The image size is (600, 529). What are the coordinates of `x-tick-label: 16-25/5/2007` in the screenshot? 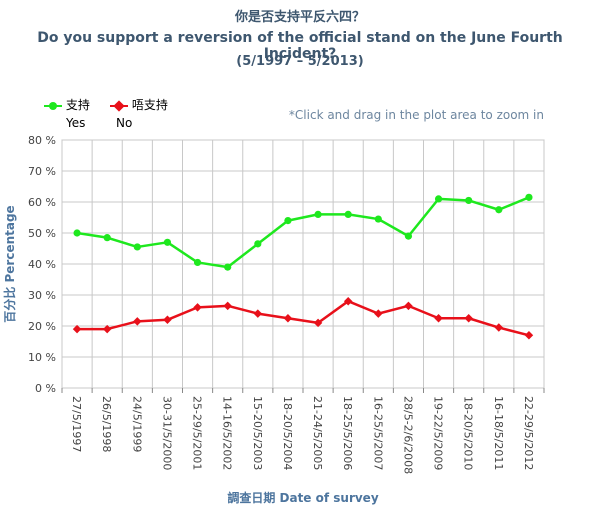 It's located at (377, 433).